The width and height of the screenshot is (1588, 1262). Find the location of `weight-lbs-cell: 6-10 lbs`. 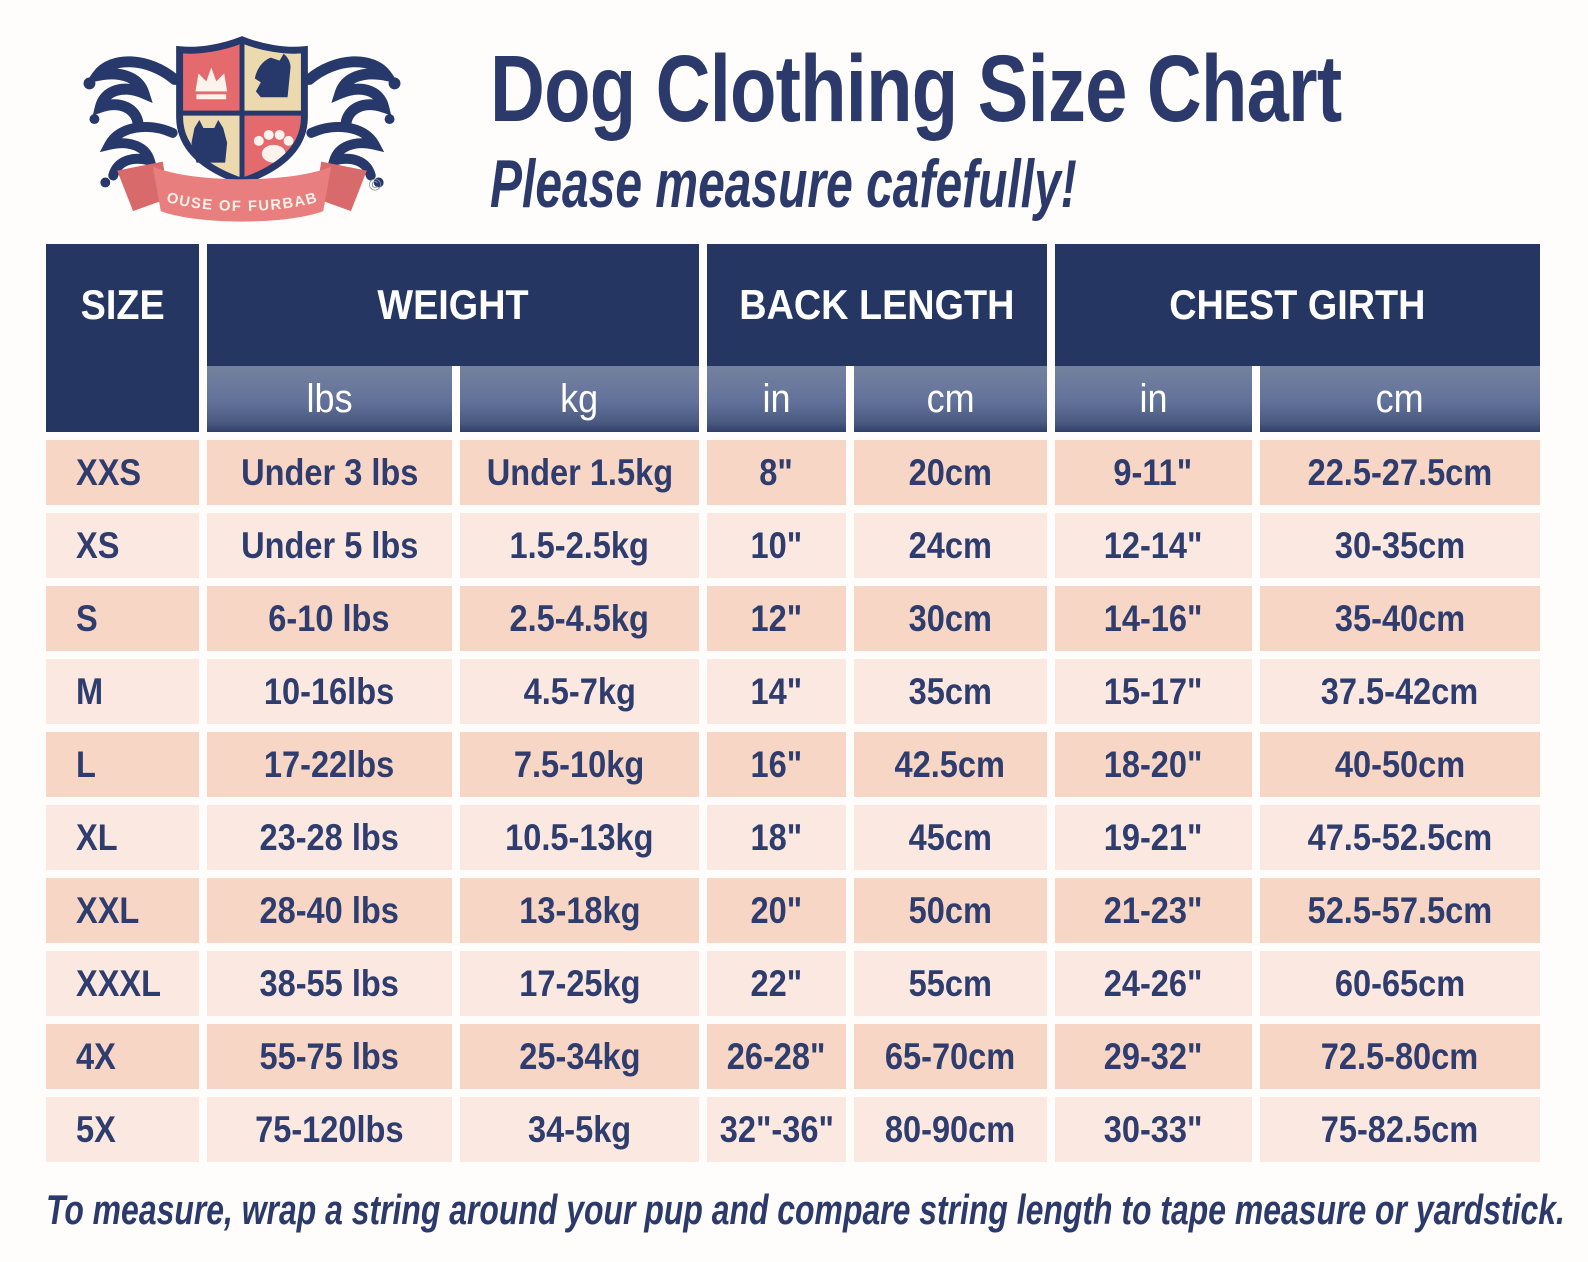

weight-lbs-cell: 6-10 lbs is located at coordinates (329, 618).